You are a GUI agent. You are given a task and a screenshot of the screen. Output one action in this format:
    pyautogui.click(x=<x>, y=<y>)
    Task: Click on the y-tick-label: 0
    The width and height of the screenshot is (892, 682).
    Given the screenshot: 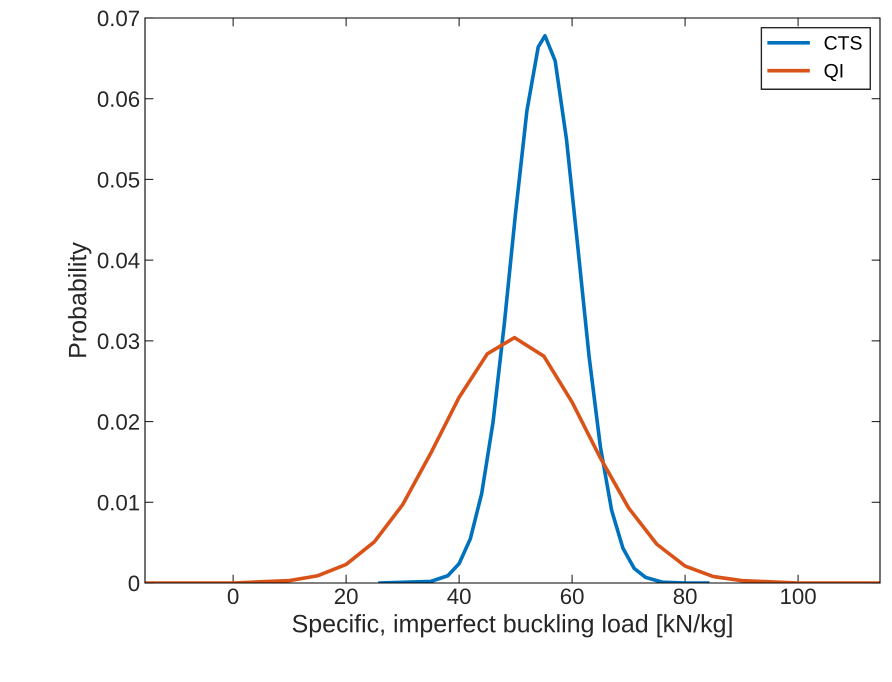 What is the action you would take?
    pyautogui.click(x=134, y=584)
    